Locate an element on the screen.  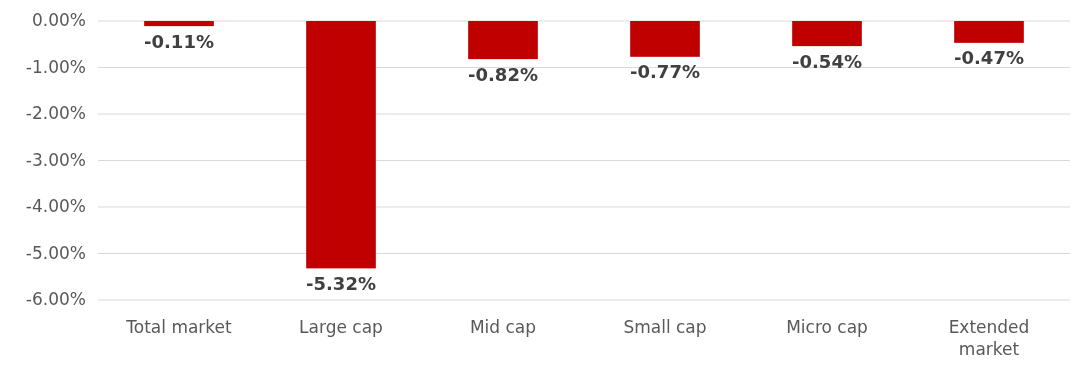
x-tick-label: Extended market is located at coordinates (989, 337).